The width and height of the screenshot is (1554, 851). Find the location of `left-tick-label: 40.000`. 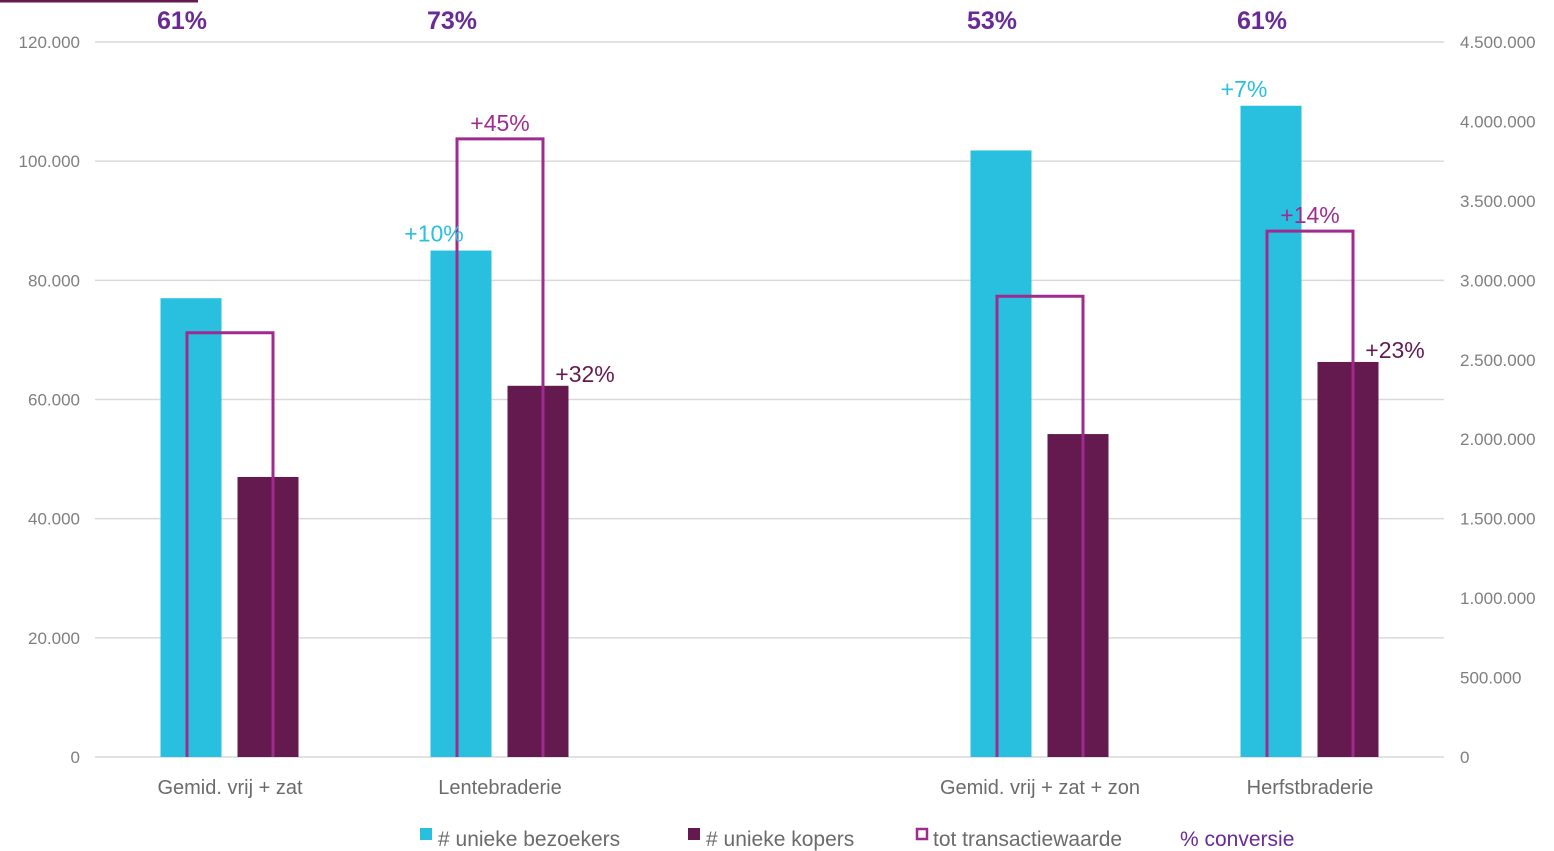

left-tick-label: 40.000 is located at coordinates (54, 519).